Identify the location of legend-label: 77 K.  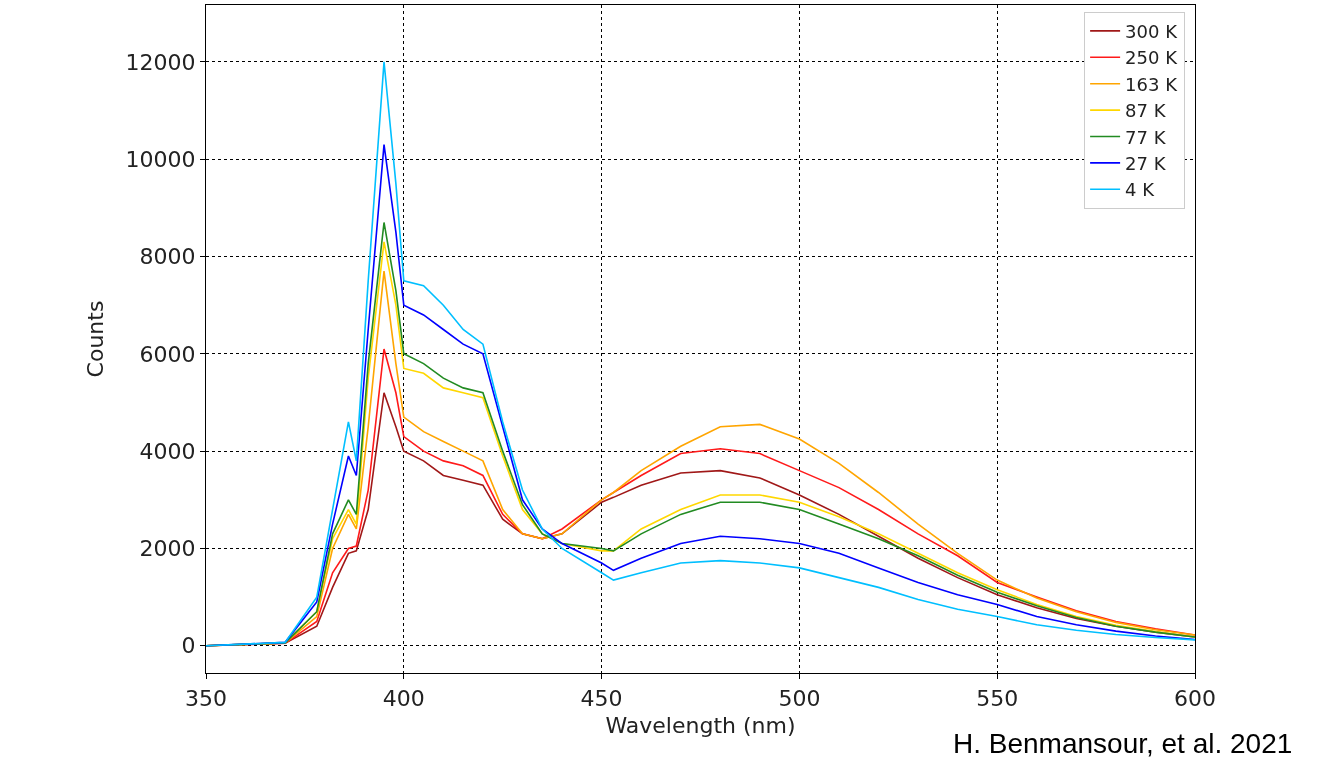
(1146, 137).